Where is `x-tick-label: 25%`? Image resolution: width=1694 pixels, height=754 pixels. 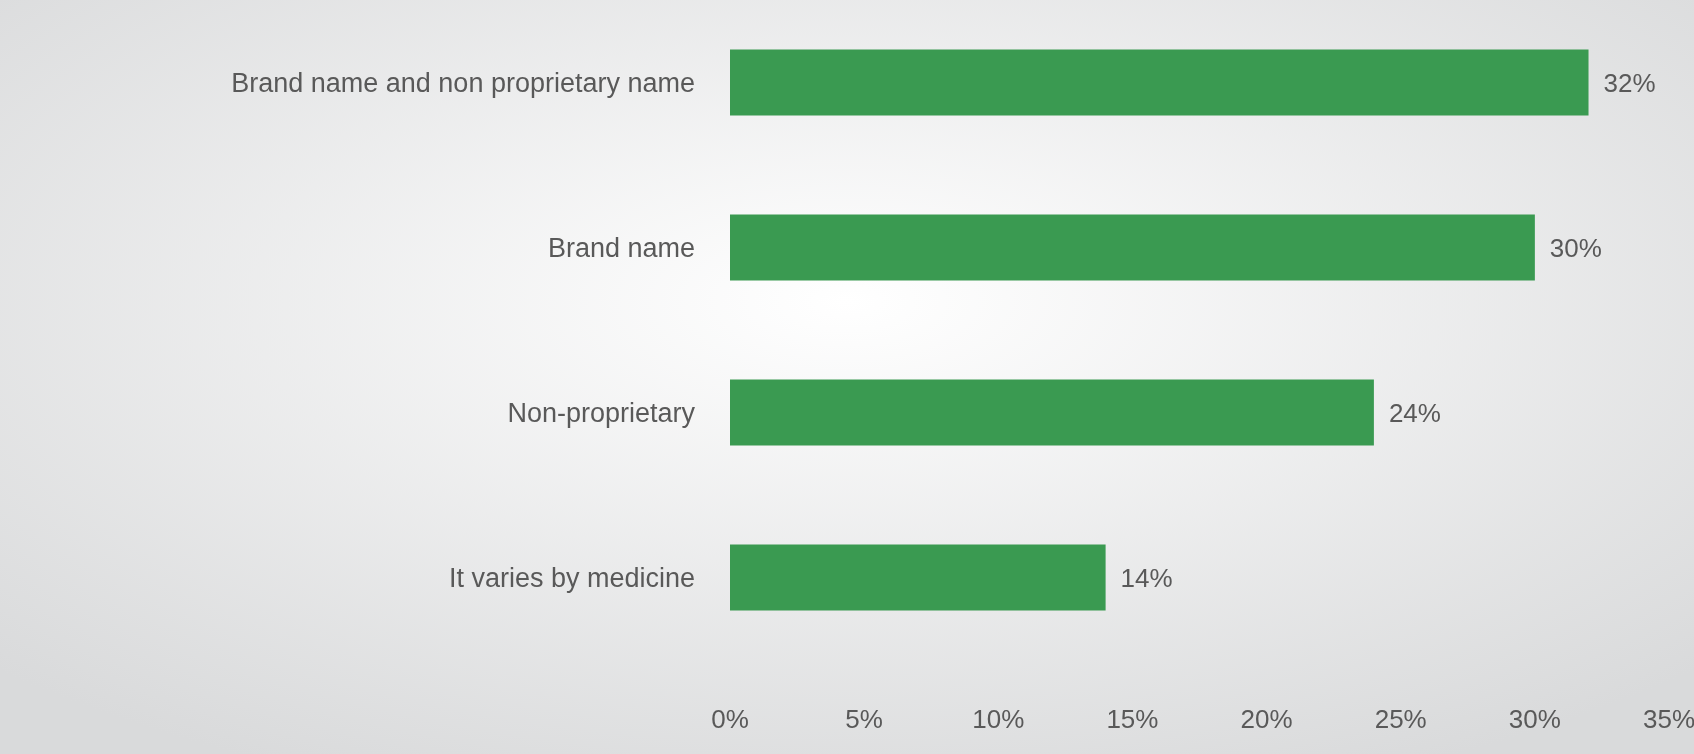 x-tick-label: 25% is located at coordinates (1400, 719).